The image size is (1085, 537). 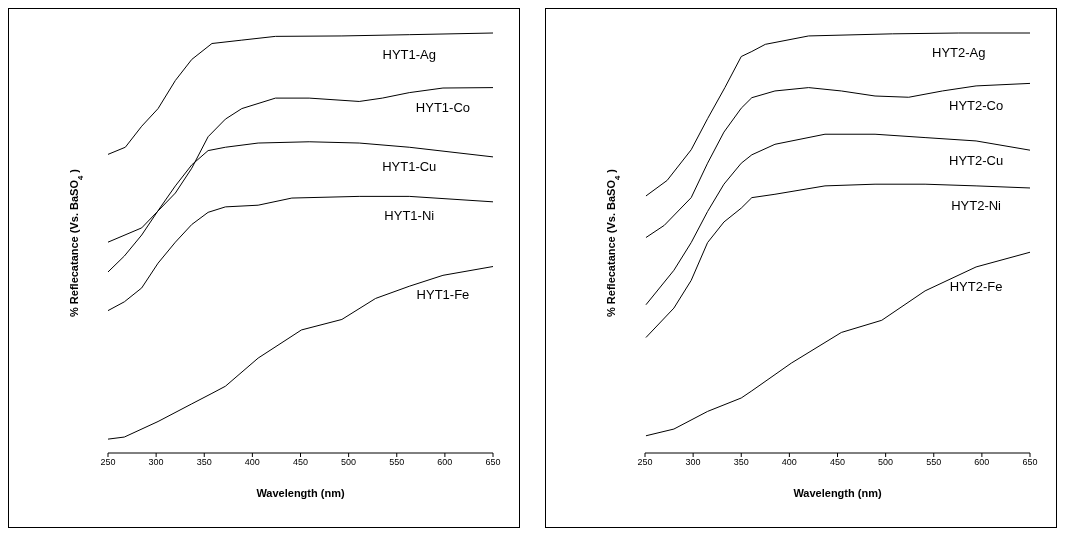 What do you see at coordinates (409, 216) in the screenshot?
I see `series-label: HYT1-Ni` at bounding box center [409, 216].